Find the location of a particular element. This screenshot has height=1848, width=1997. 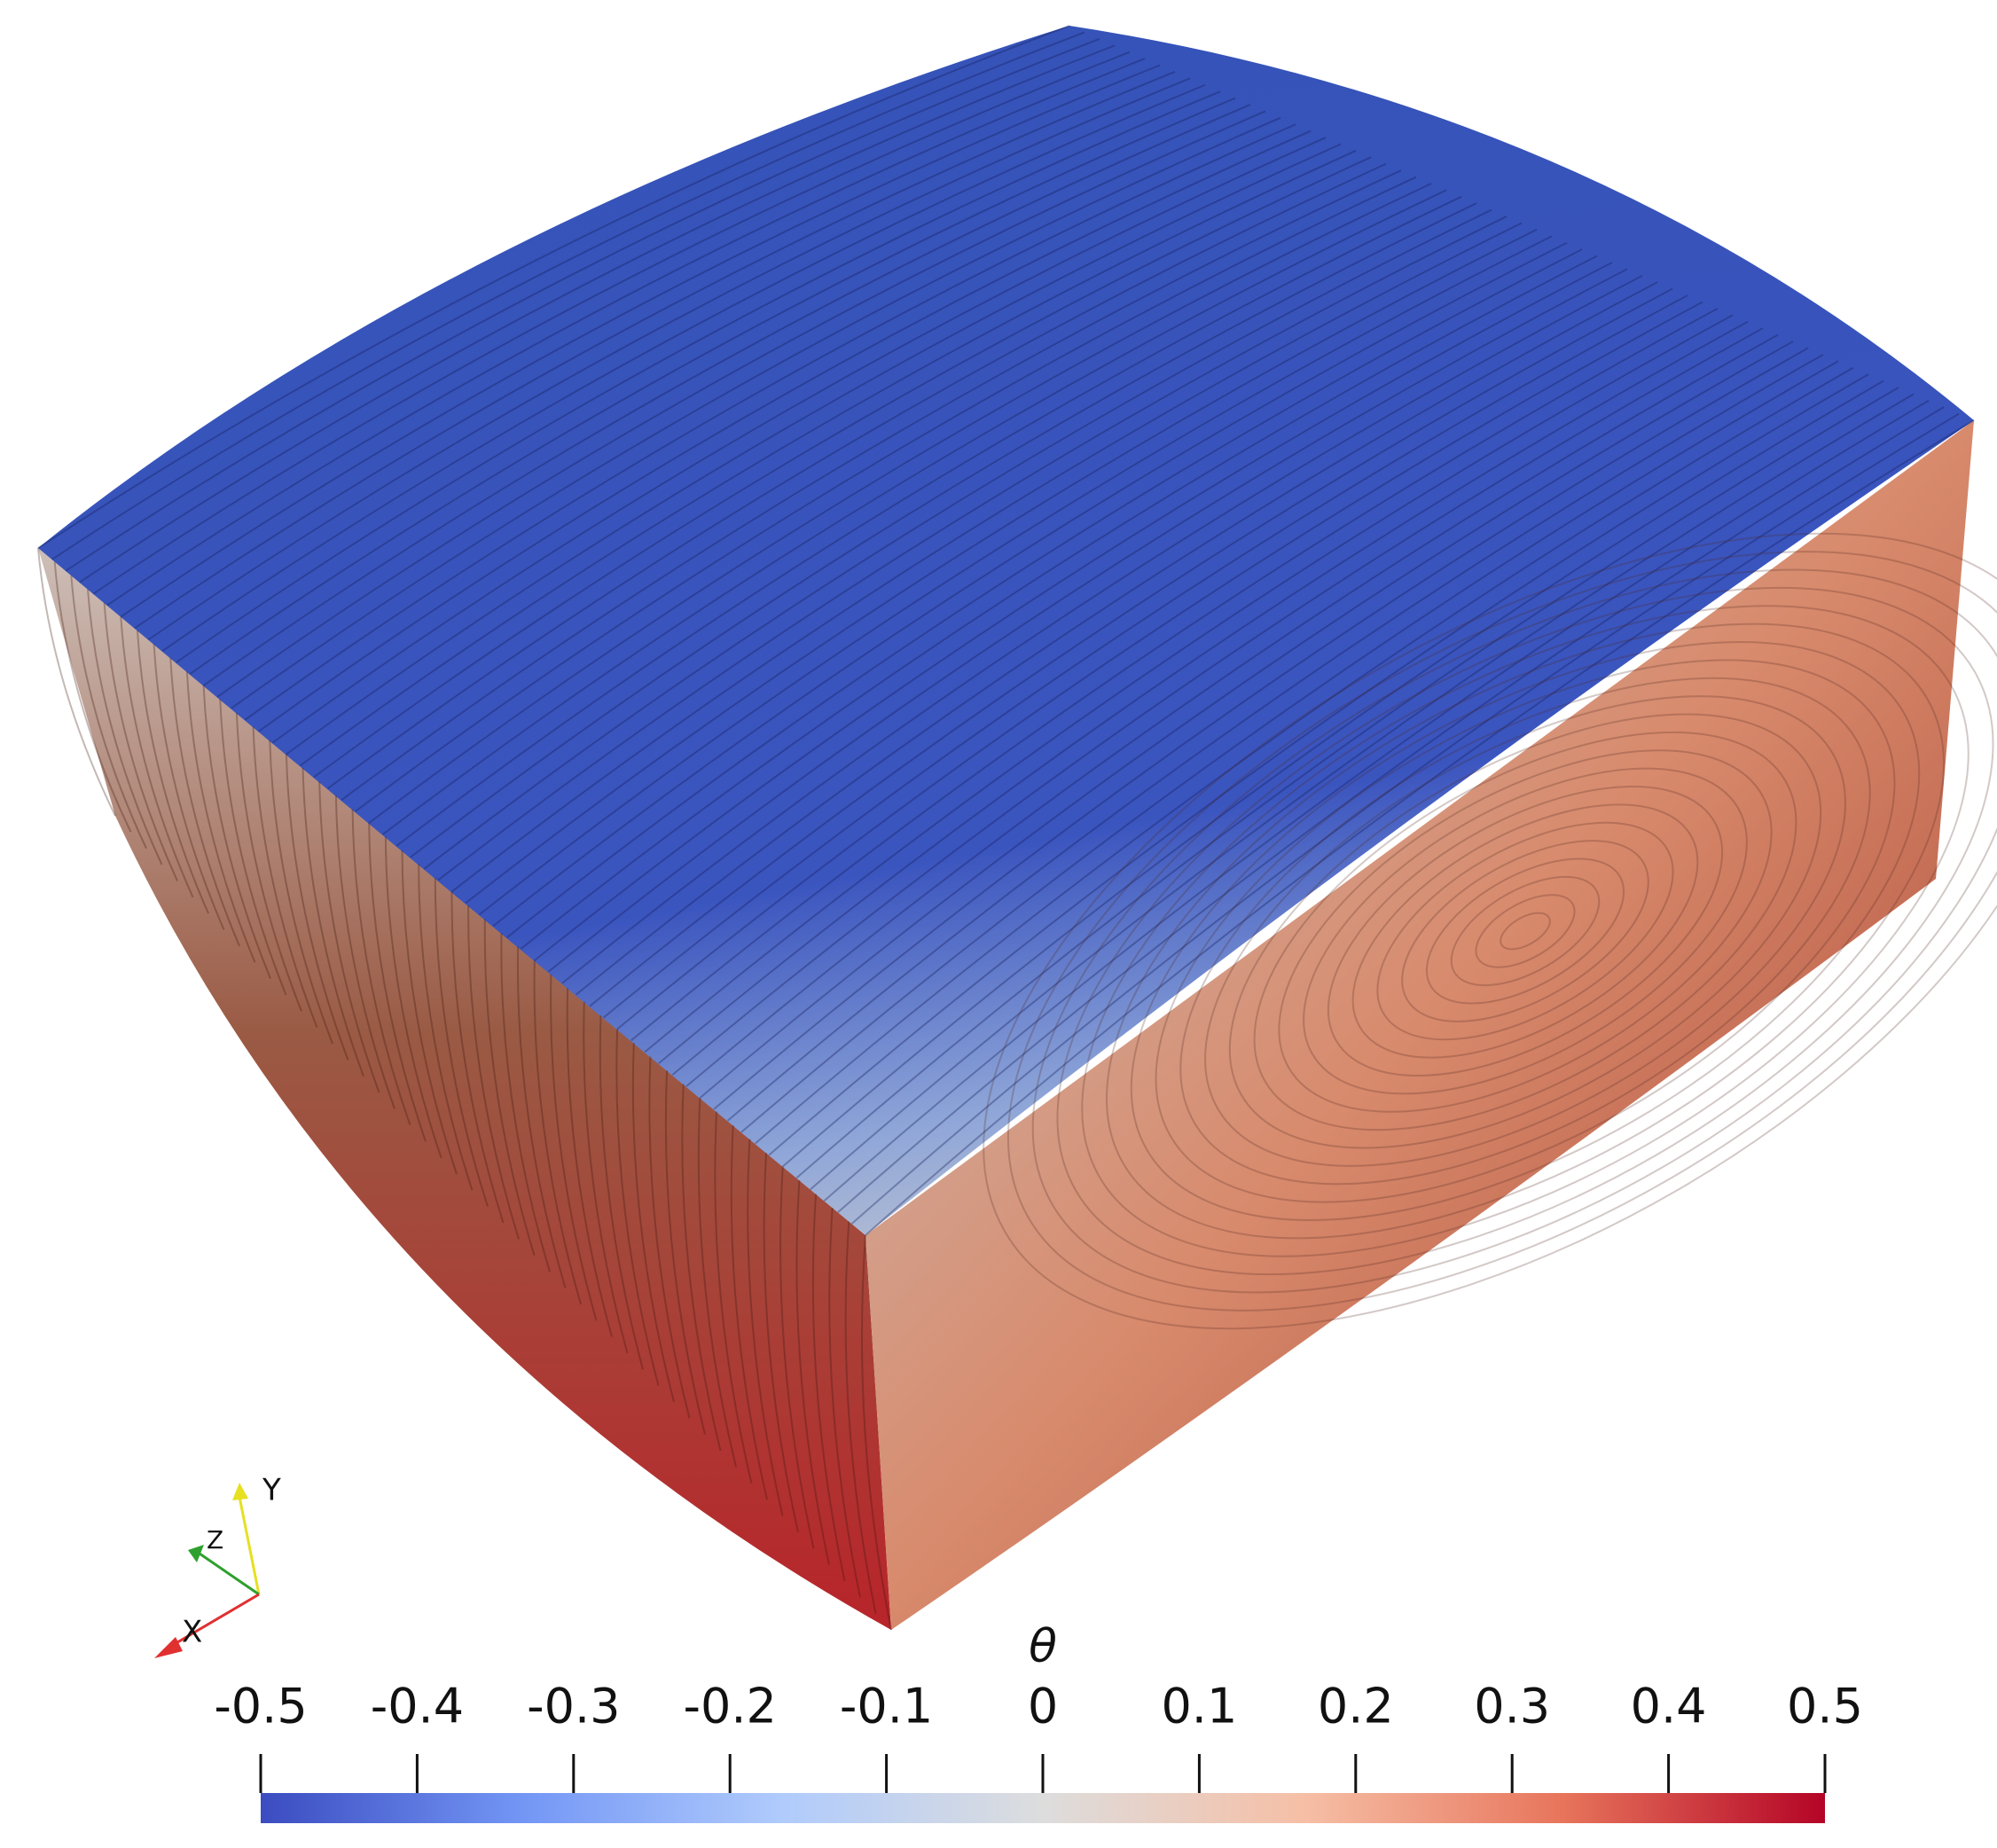

tick-label: 0 is located at coordinates (1043, 1706).